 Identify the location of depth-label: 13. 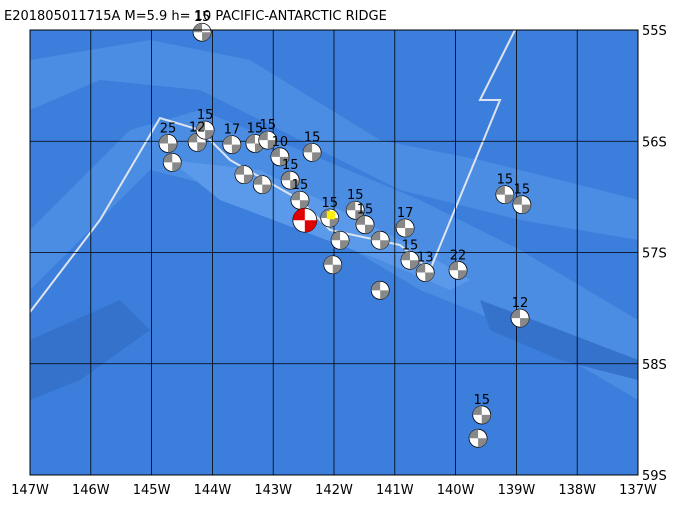
(425, 258).